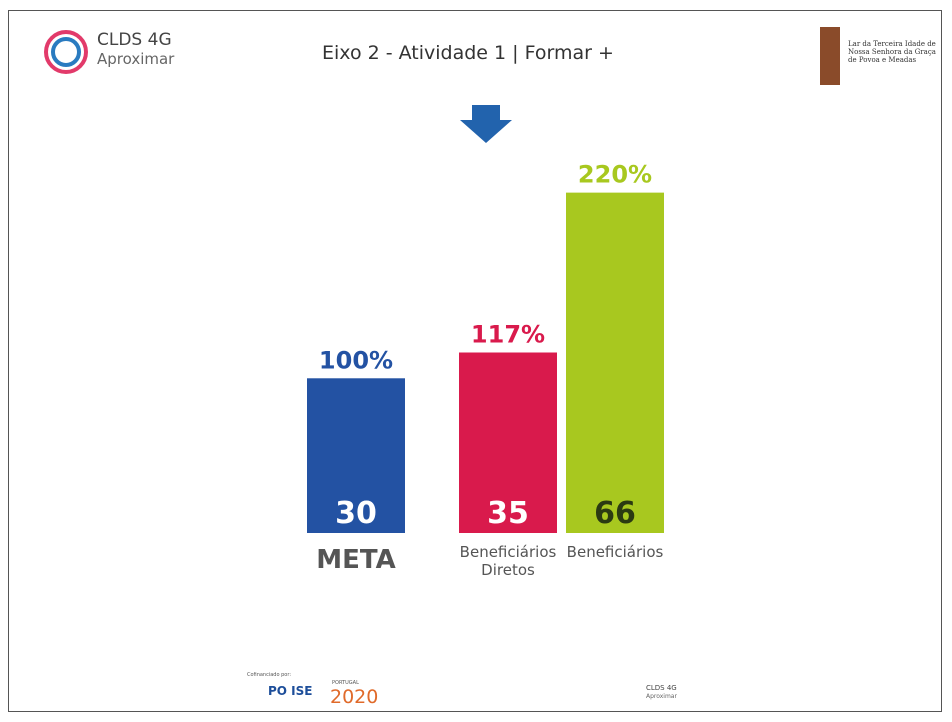  I want to click on footer-logo: PORTUGAL, so click(345, 683).